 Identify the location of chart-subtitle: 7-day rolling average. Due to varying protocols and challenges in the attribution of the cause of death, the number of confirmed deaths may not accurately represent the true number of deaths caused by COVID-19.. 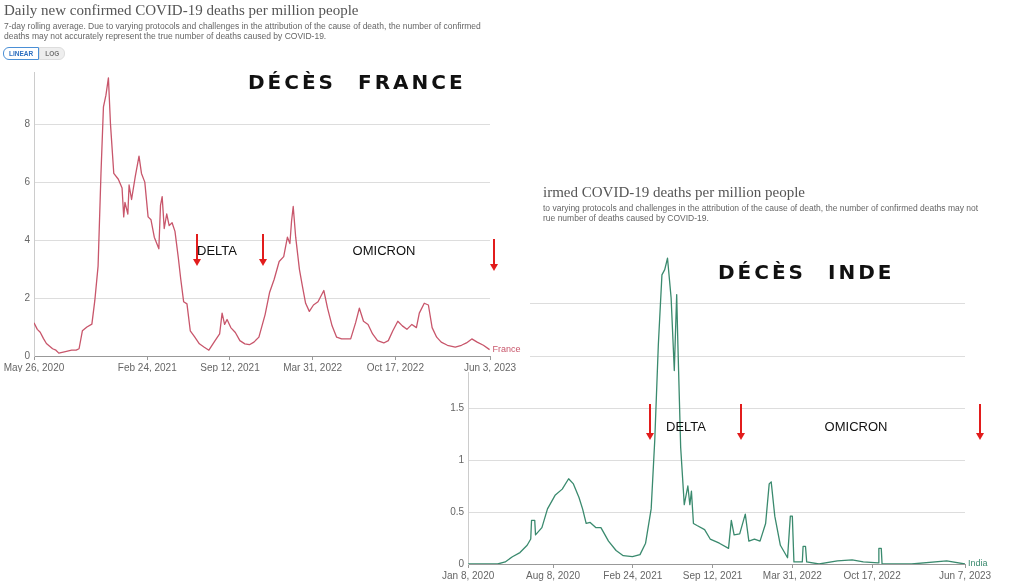
(243, 31).